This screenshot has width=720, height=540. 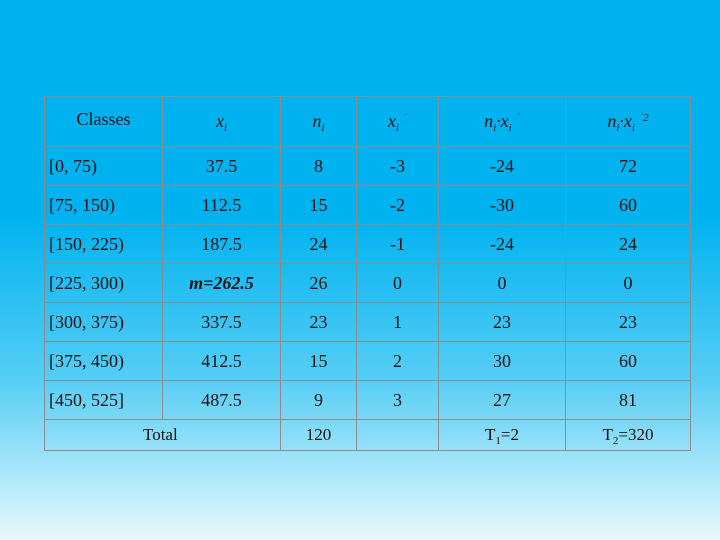 What do you see at coordinates (103, 121) in the screenshot?
I see `header-classes: Classes` at bounding box center [103, 121].